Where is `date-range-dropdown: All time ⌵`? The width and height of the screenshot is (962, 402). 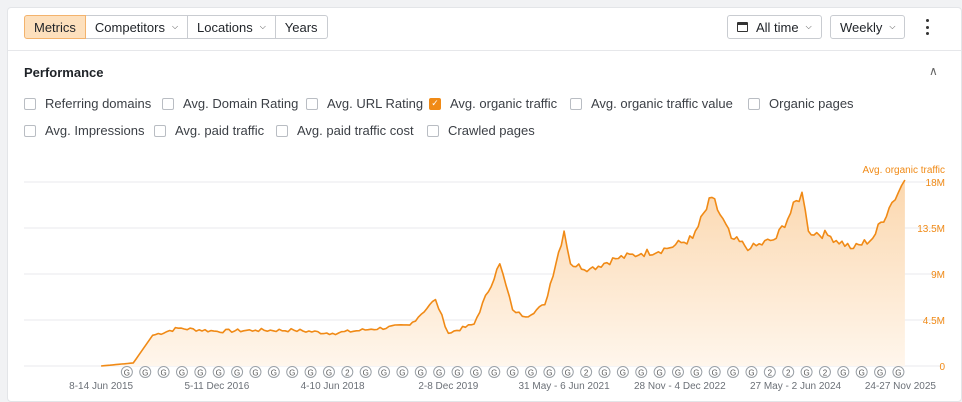 date-range-dropdown: All time ⌵ is located at coordinates (774, 27).